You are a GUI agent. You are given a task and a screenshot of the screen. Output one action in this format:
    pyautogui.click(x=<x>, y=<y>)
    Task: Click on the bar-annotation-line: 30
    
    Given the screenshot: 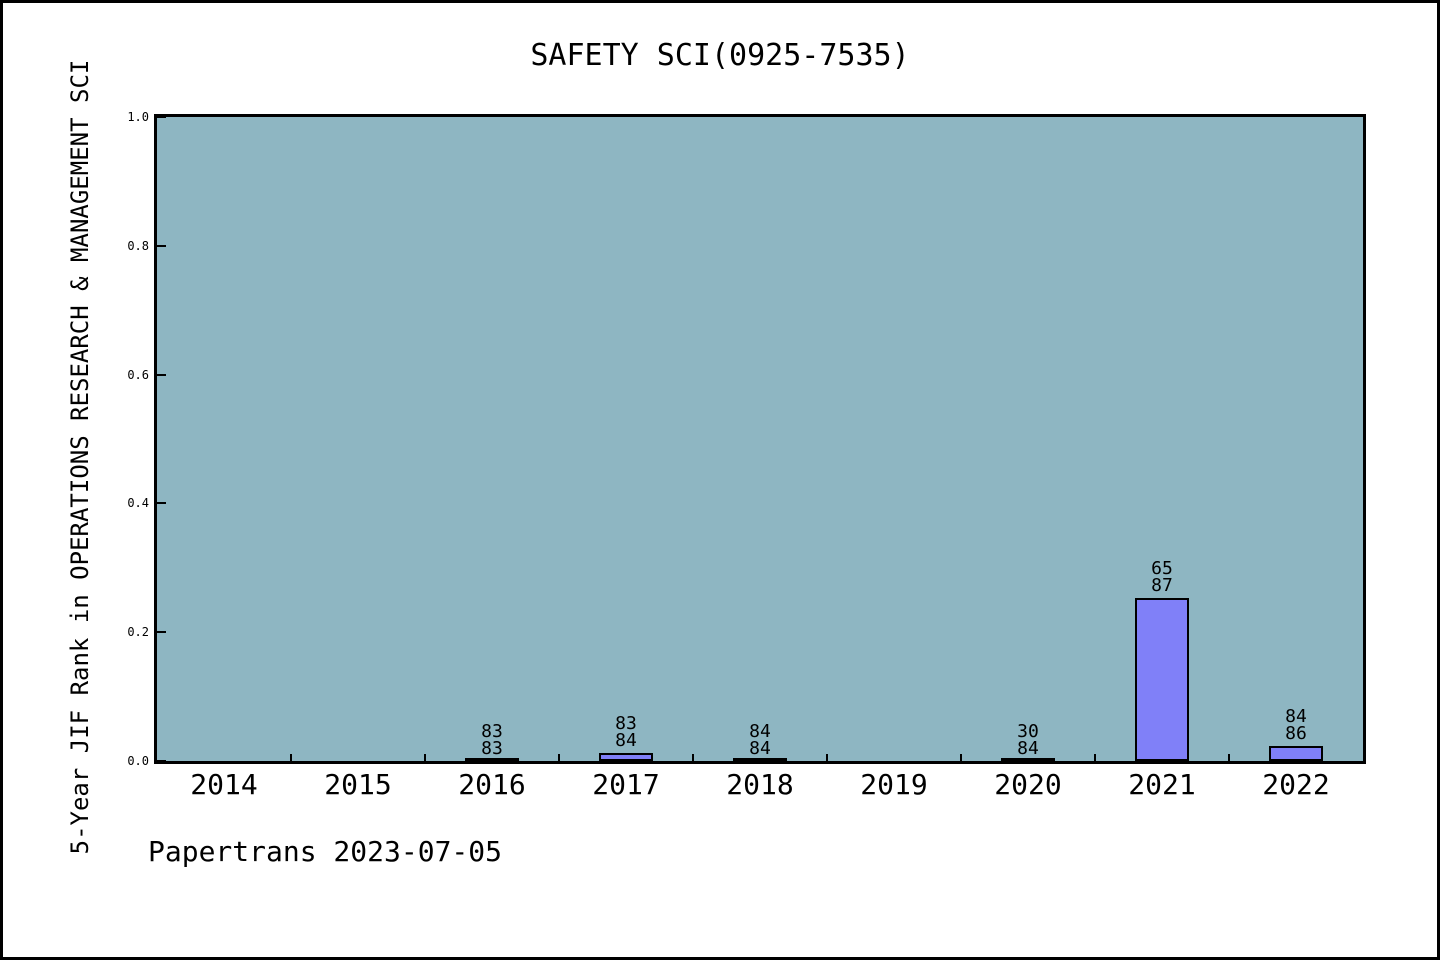 What is the action you would take?
    pyautogui.click(x=1028, y=731)
    